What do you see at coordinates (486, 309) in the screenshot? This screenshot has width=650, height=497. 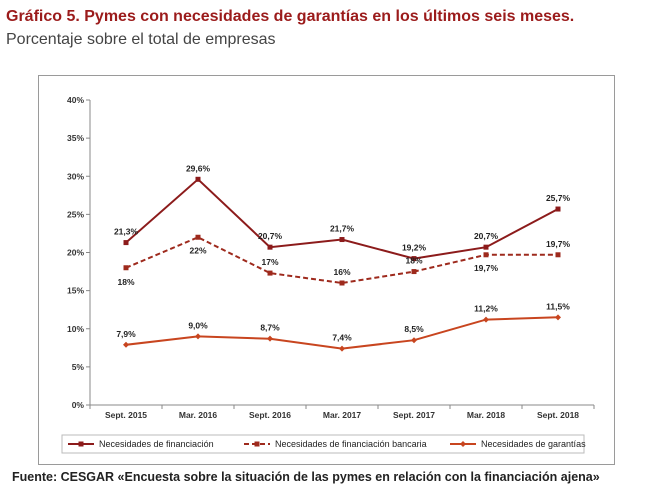 I see `data-label: 11,2%` at bounding box center [486, 309].